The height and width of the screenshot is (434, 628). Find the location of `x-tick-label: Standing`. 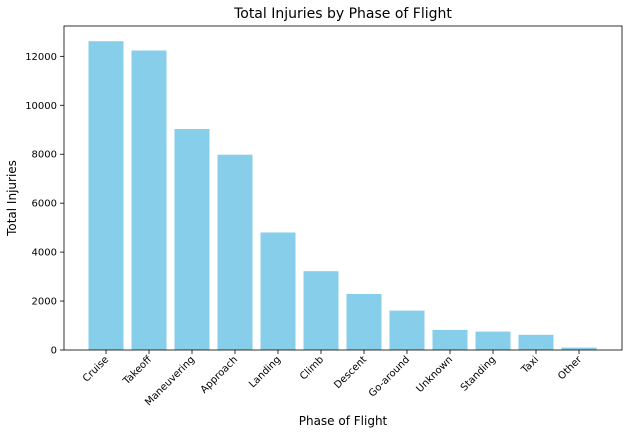

x-tick-label: Standing is located at coordinates (478, 373).